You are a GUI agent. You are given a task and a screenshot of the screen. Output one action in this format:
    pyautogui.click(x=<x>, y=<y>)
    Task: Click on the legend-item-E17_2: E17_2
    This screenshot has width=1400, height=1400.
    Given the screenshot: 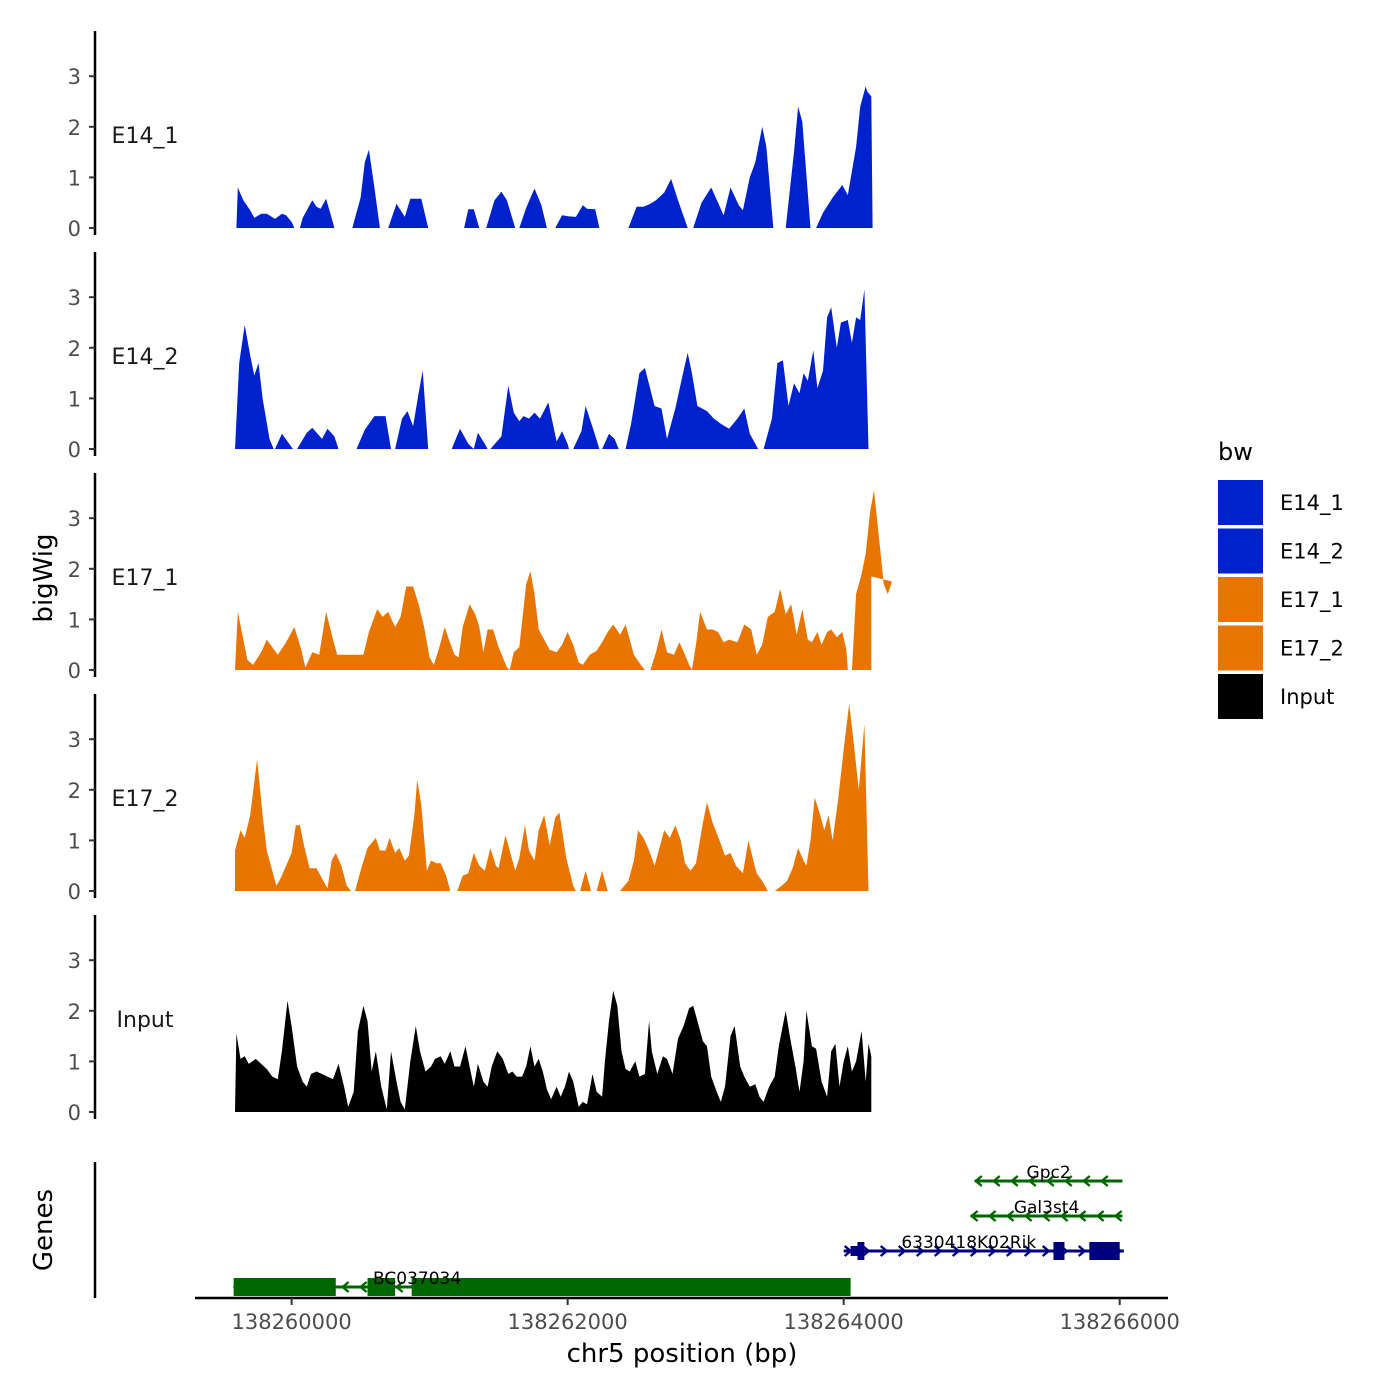 What is the action you would take?
    pyautogui.click(x=1281, y=648)
    